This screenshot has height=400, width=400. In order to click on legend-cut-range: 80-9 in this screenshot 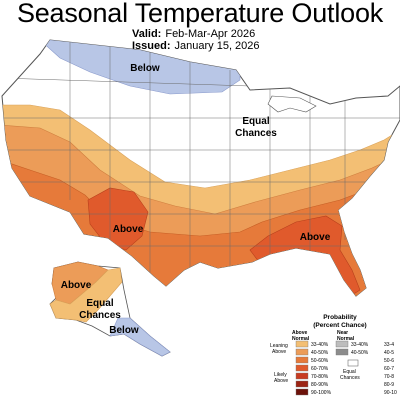, I will do `click(389, 385)`.